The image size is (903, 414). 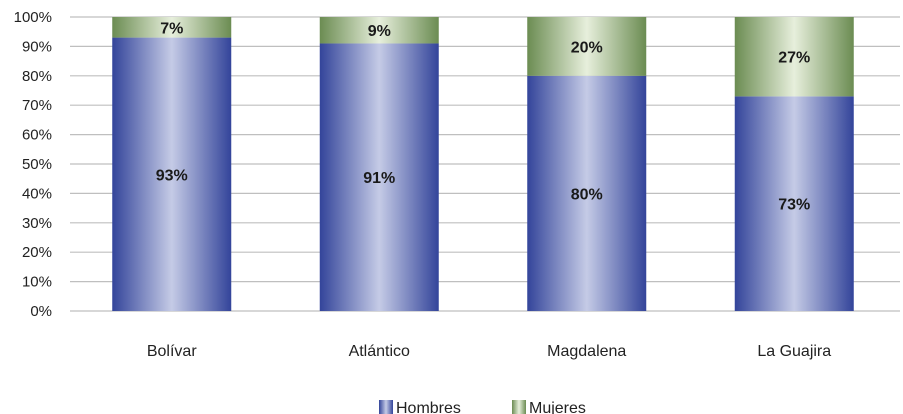 I want to click on data-label-mujeres: 20%, so click(x=587, y=47).